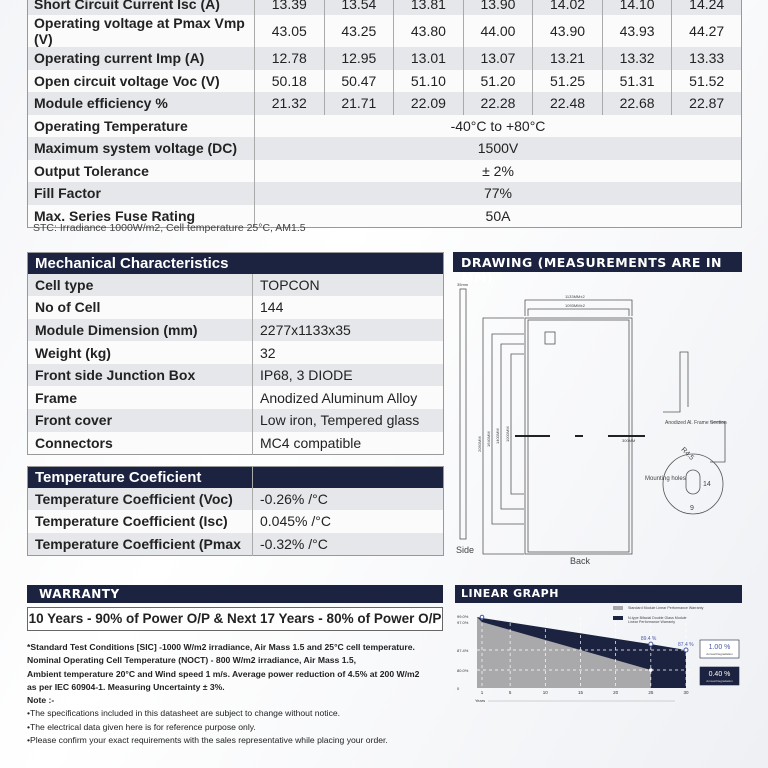 The image size is (768, 768). Describe the element at coordinates (497, 436) in the screenshot. I see `height-label: 1400MM` at that location.